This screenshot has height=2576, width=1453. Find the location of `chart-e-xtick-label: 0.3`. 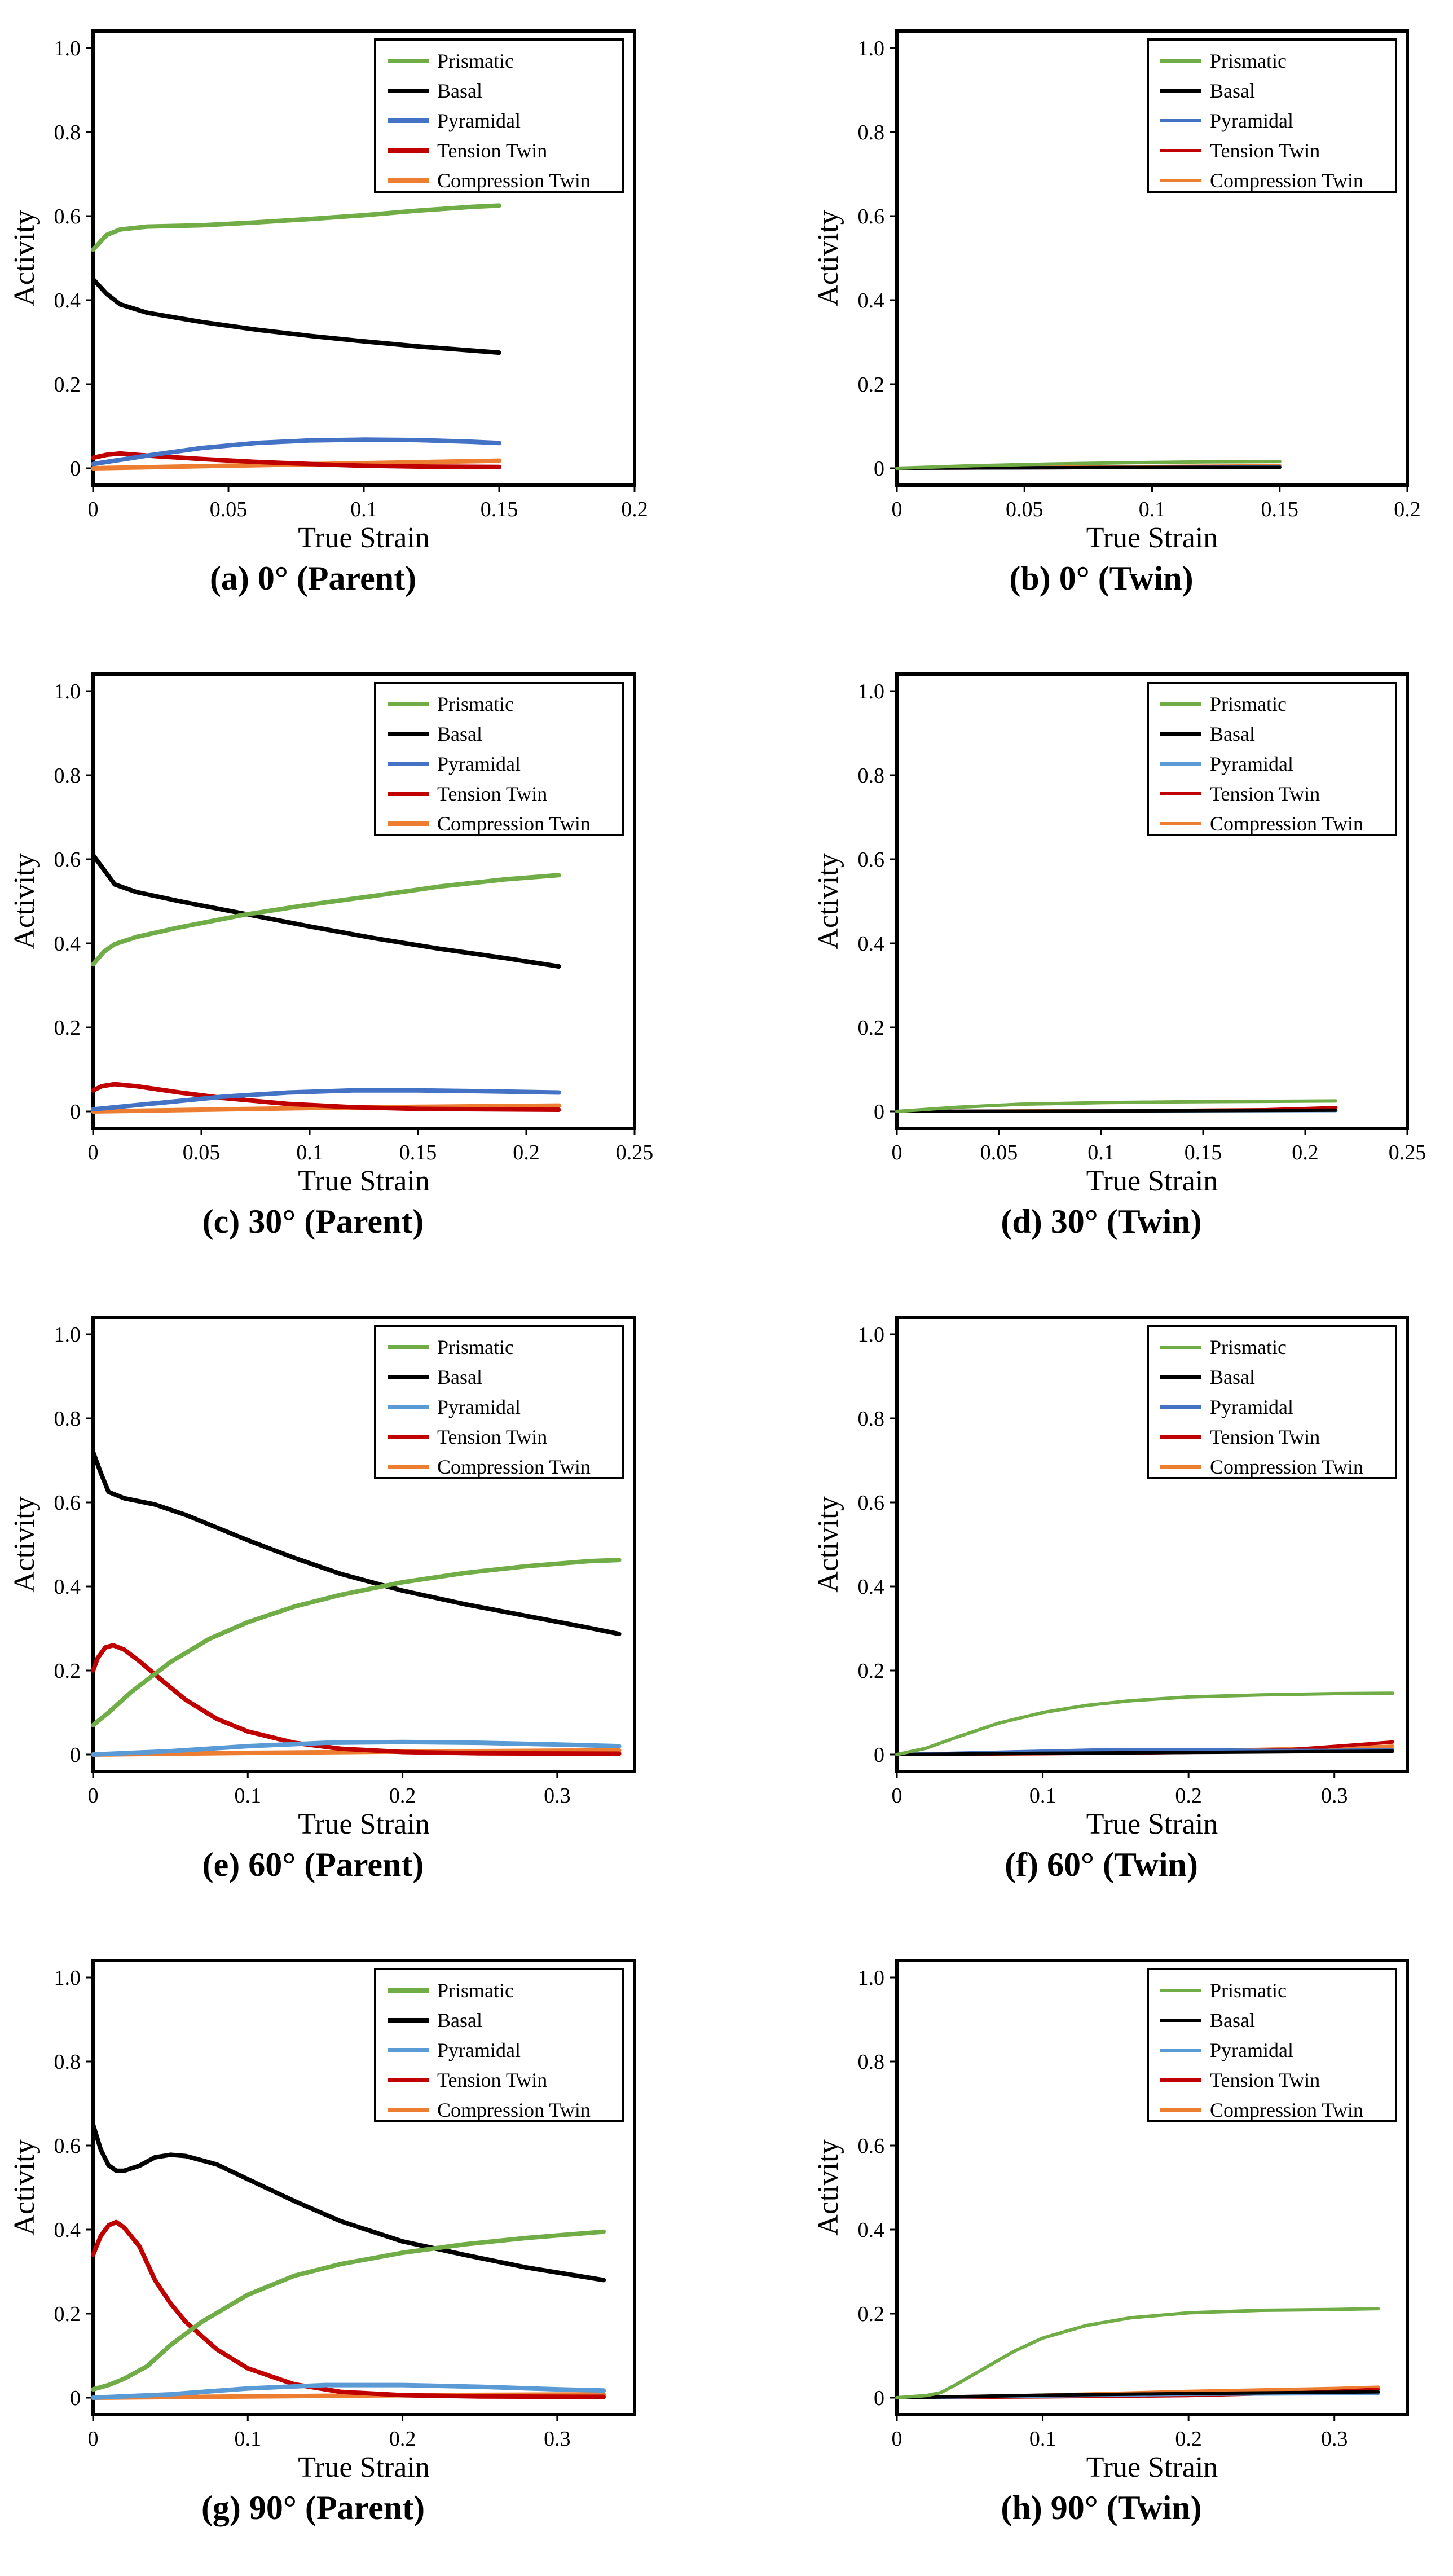

chart-e-xtick-label: 0.3 is located at coordinates (557, 1796).